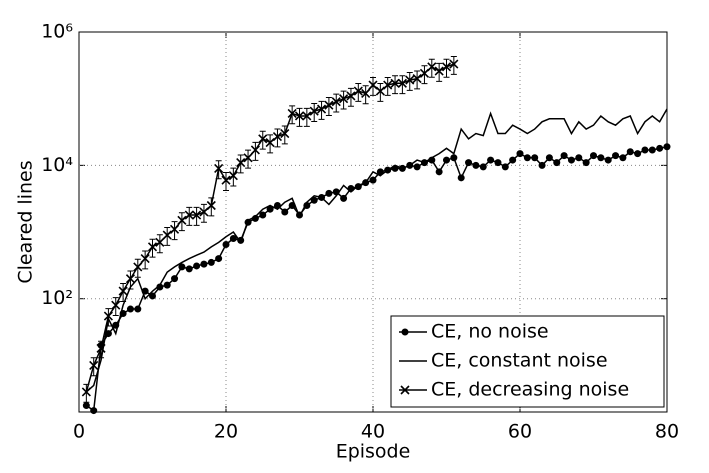  I want to click on legend-marker, so click(405, 332).